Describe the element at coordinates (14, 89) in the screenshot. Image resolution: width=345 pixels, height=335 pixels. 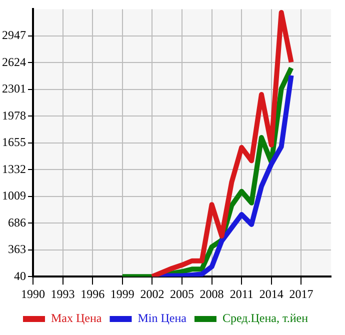
I see `y-tick-label: 2301` at that location.